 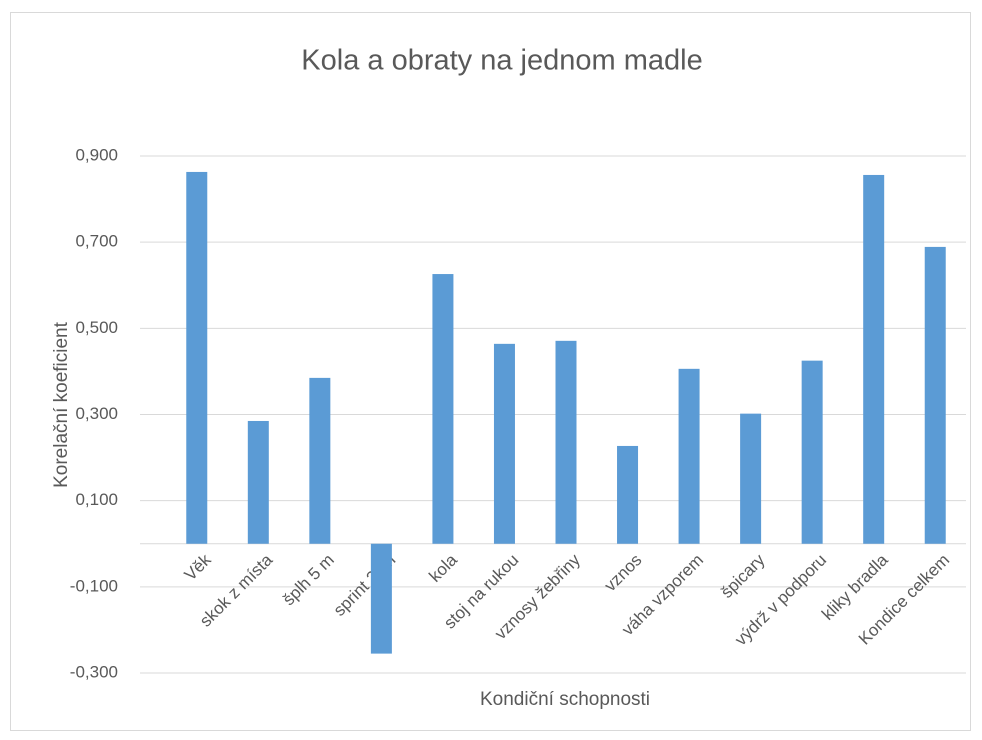 I want to click on y-axis-label: Korelační koeficient, so click(x=61, y=404).